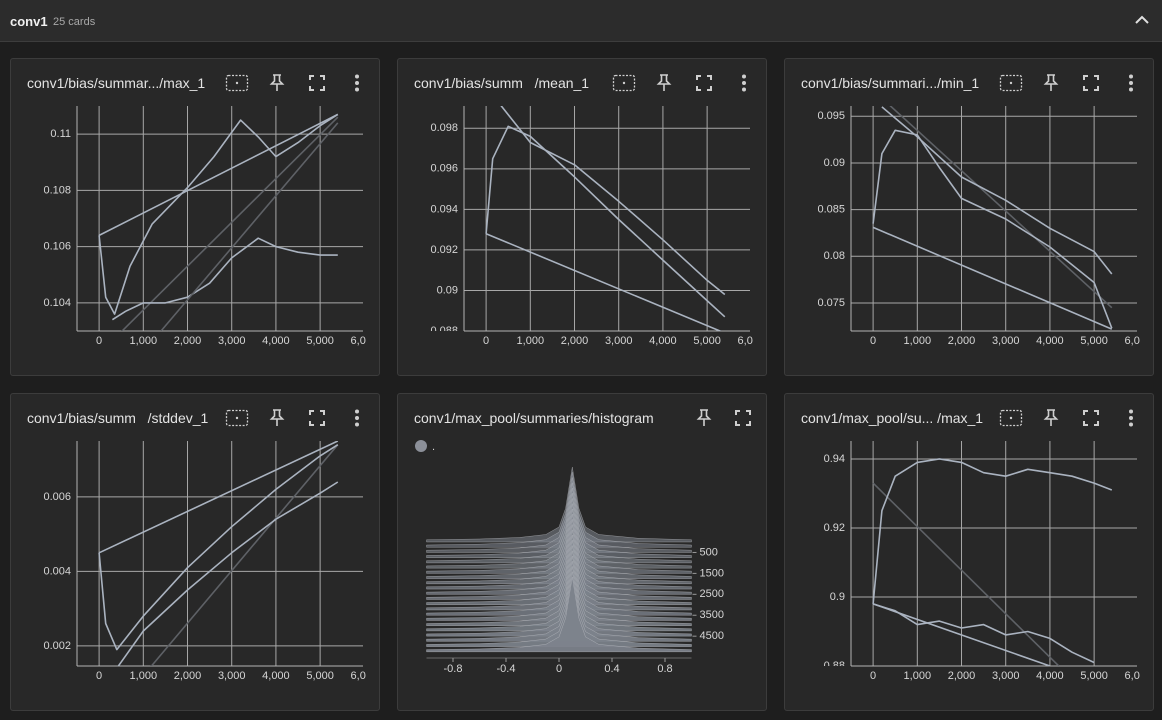  What do you see at coordinates (444, 226) in the screenshot?
I see `y-axis-labels: 0.088 0.09 0.092 0.094 0.096 0.098` at bounding box center [444, 226].